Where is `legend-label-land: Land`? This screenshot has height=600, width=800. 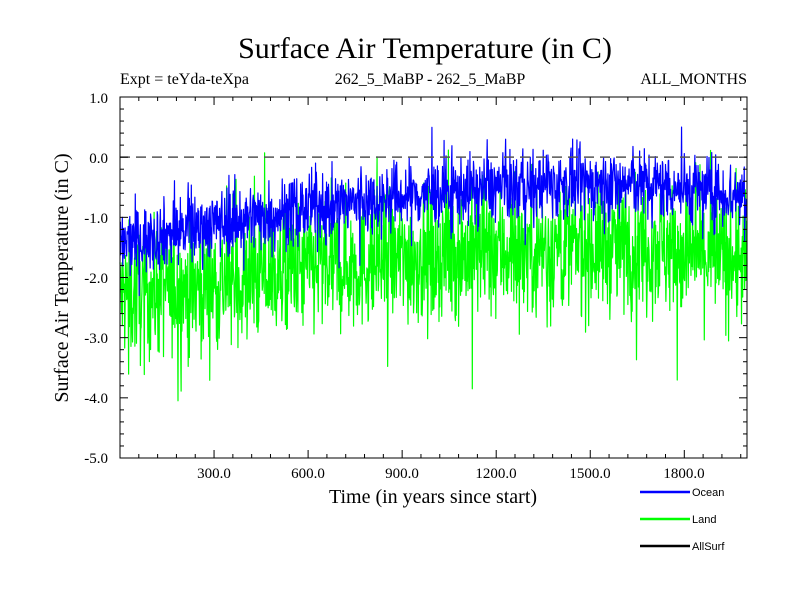 legend-label-land: Land is located at coordinates (704, 520).